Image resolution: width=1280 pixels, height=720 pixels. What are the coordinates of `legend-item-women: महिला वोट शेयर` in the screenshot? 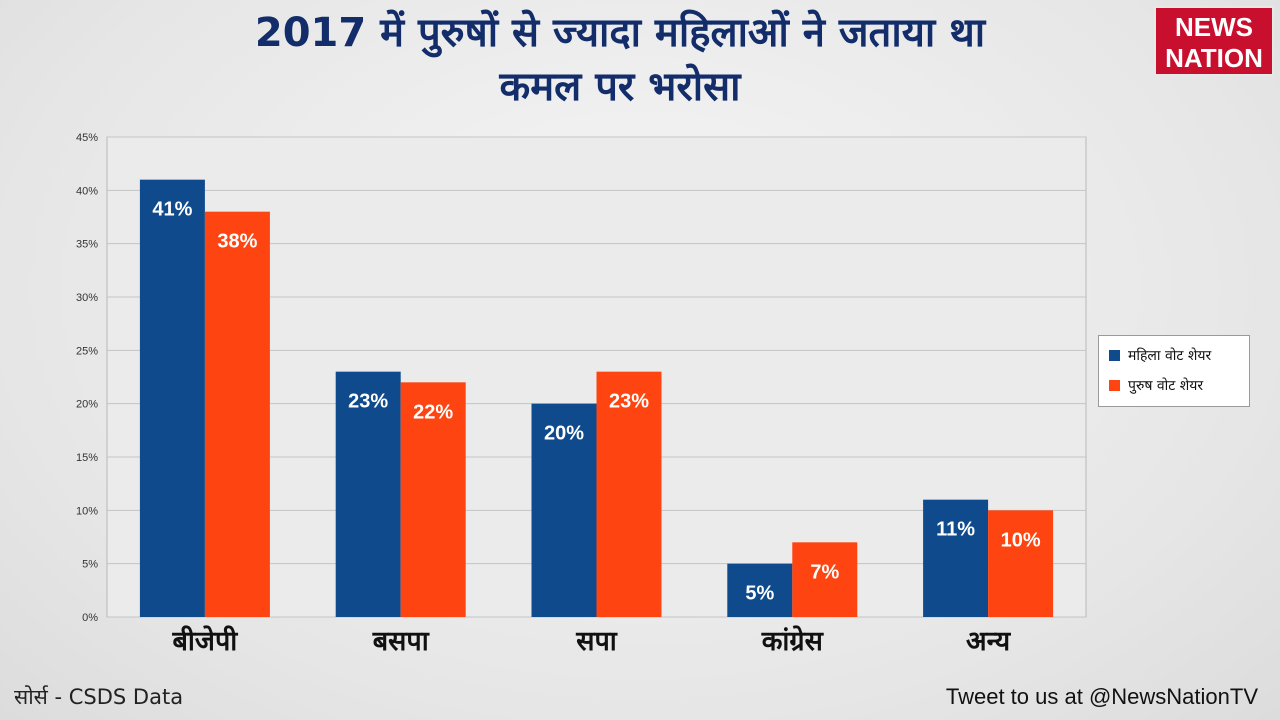 It's located at (1160, 356).